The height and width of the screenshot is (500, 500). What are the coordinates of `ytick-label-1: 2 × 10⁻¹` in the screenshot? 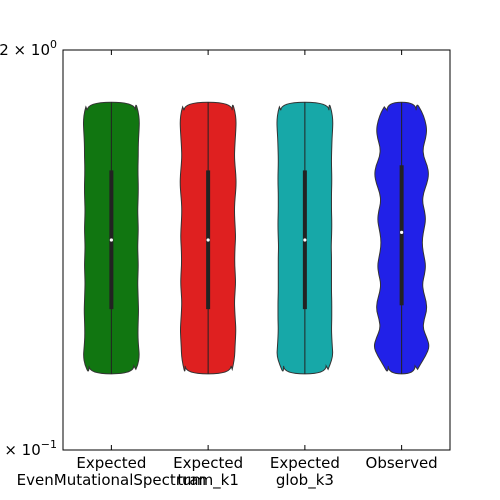 It's located at (28, 448).